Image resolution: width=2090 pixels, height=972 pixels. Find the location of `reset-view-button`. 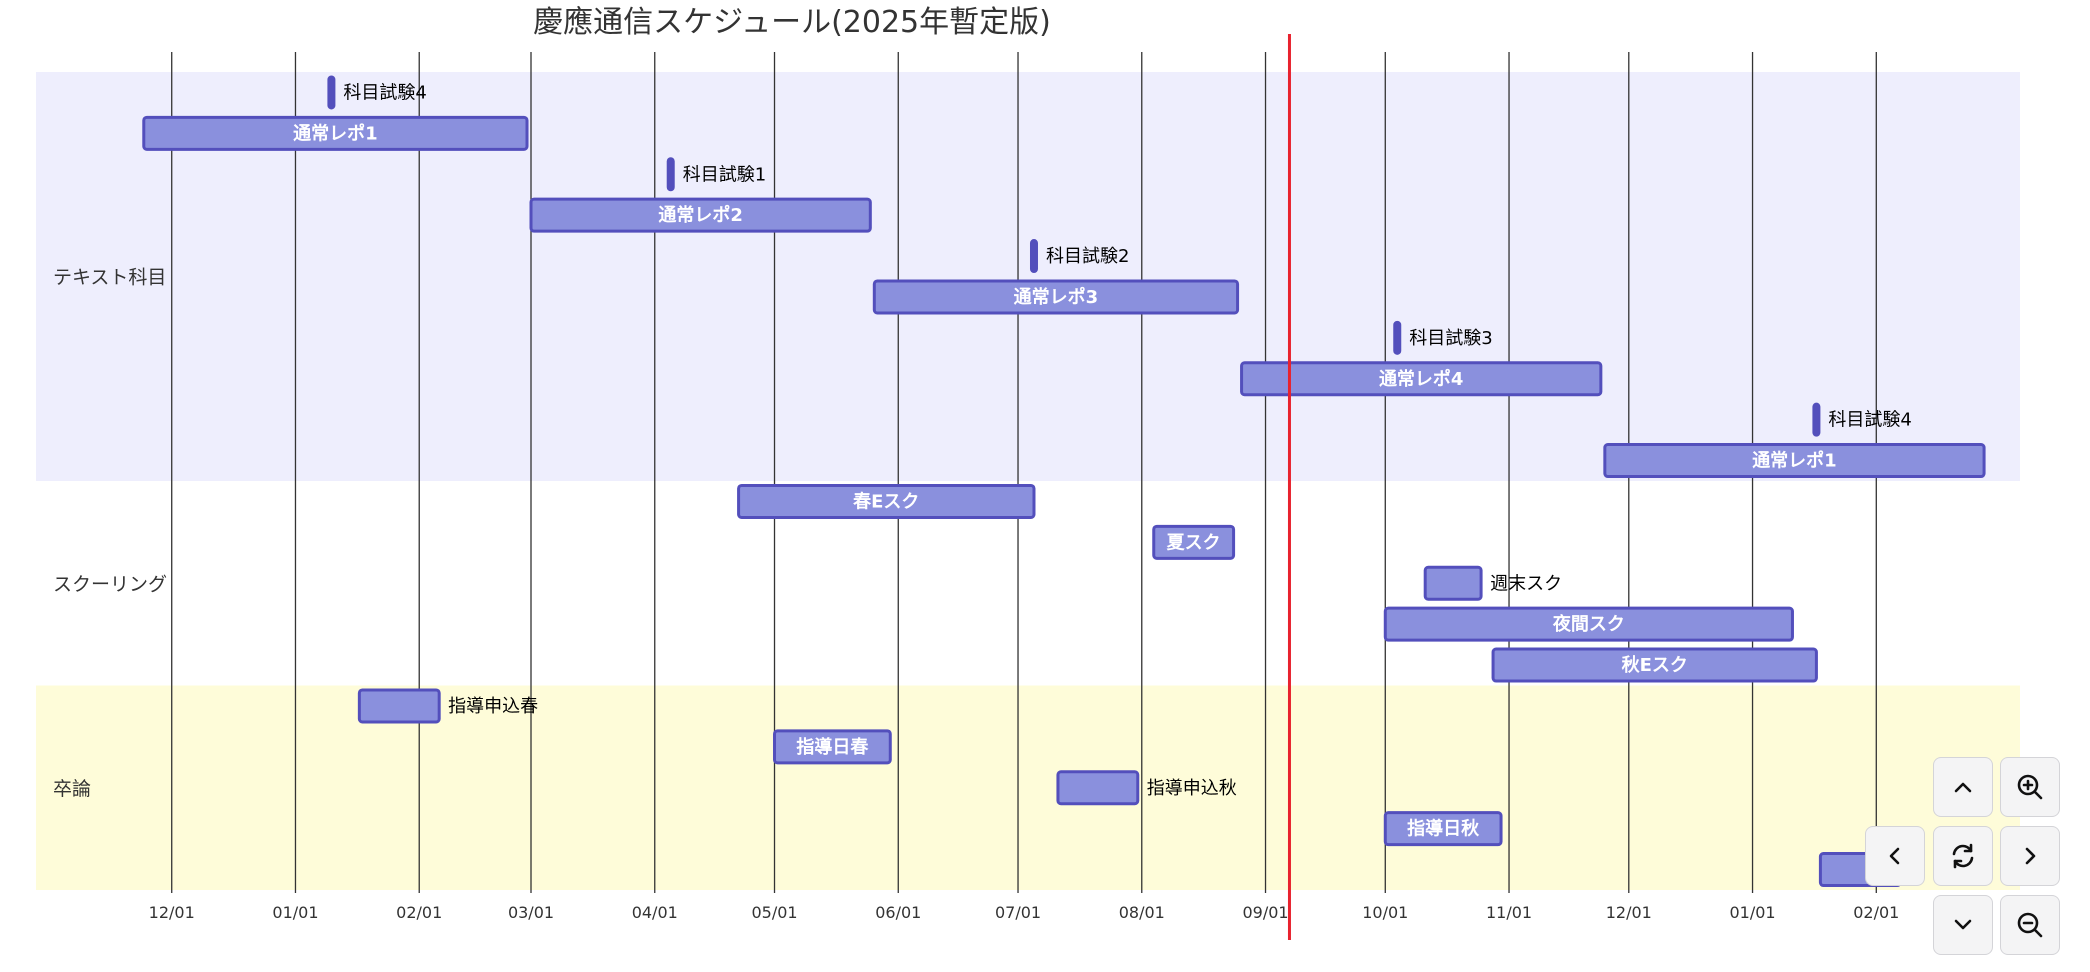

reset-view-button is located at coordinates (1963, 856).